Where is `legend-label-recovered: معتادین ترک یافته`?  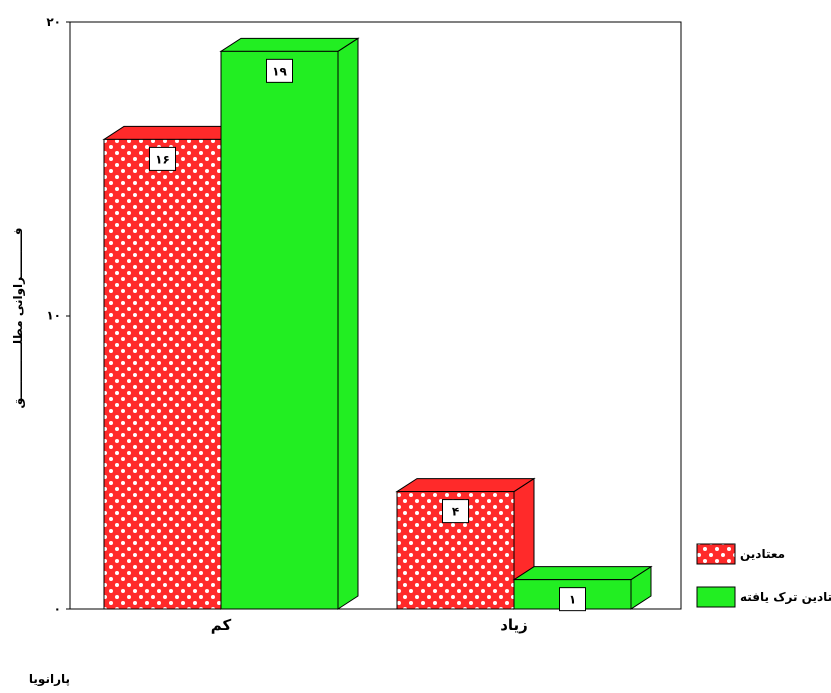 legend-label-recovered: معتادین ترک یافته is located at coordinates (785, 597).